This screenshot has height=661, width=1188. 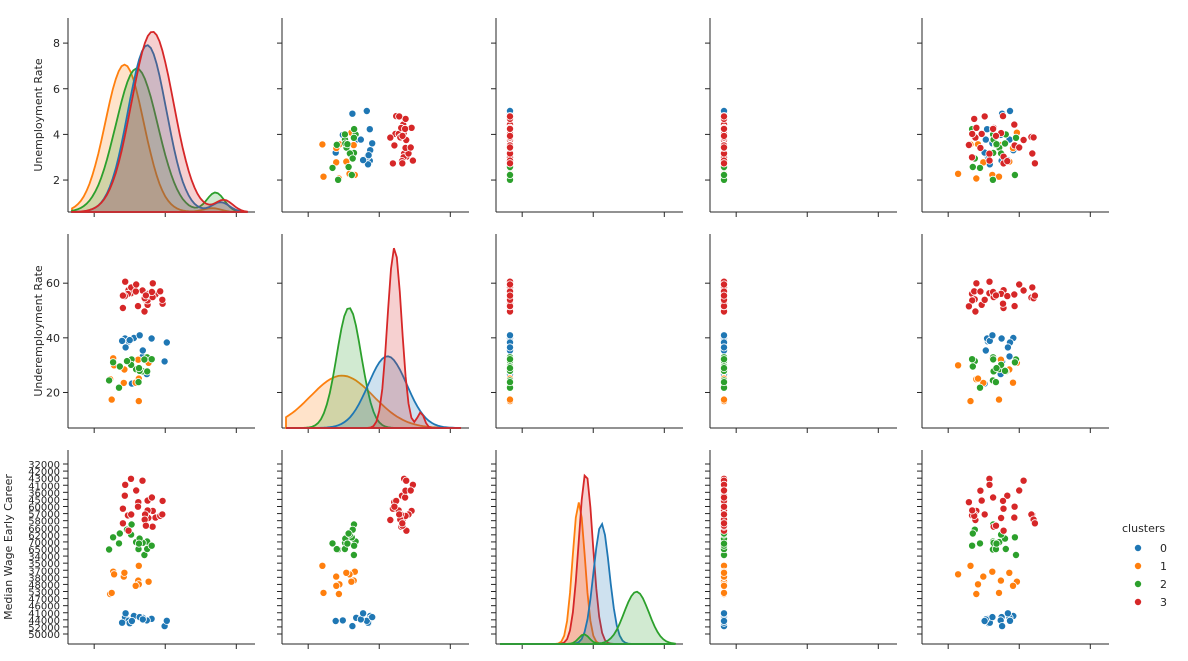 I want to click on y-tick-label: 37000, so click(x=44, y=571).